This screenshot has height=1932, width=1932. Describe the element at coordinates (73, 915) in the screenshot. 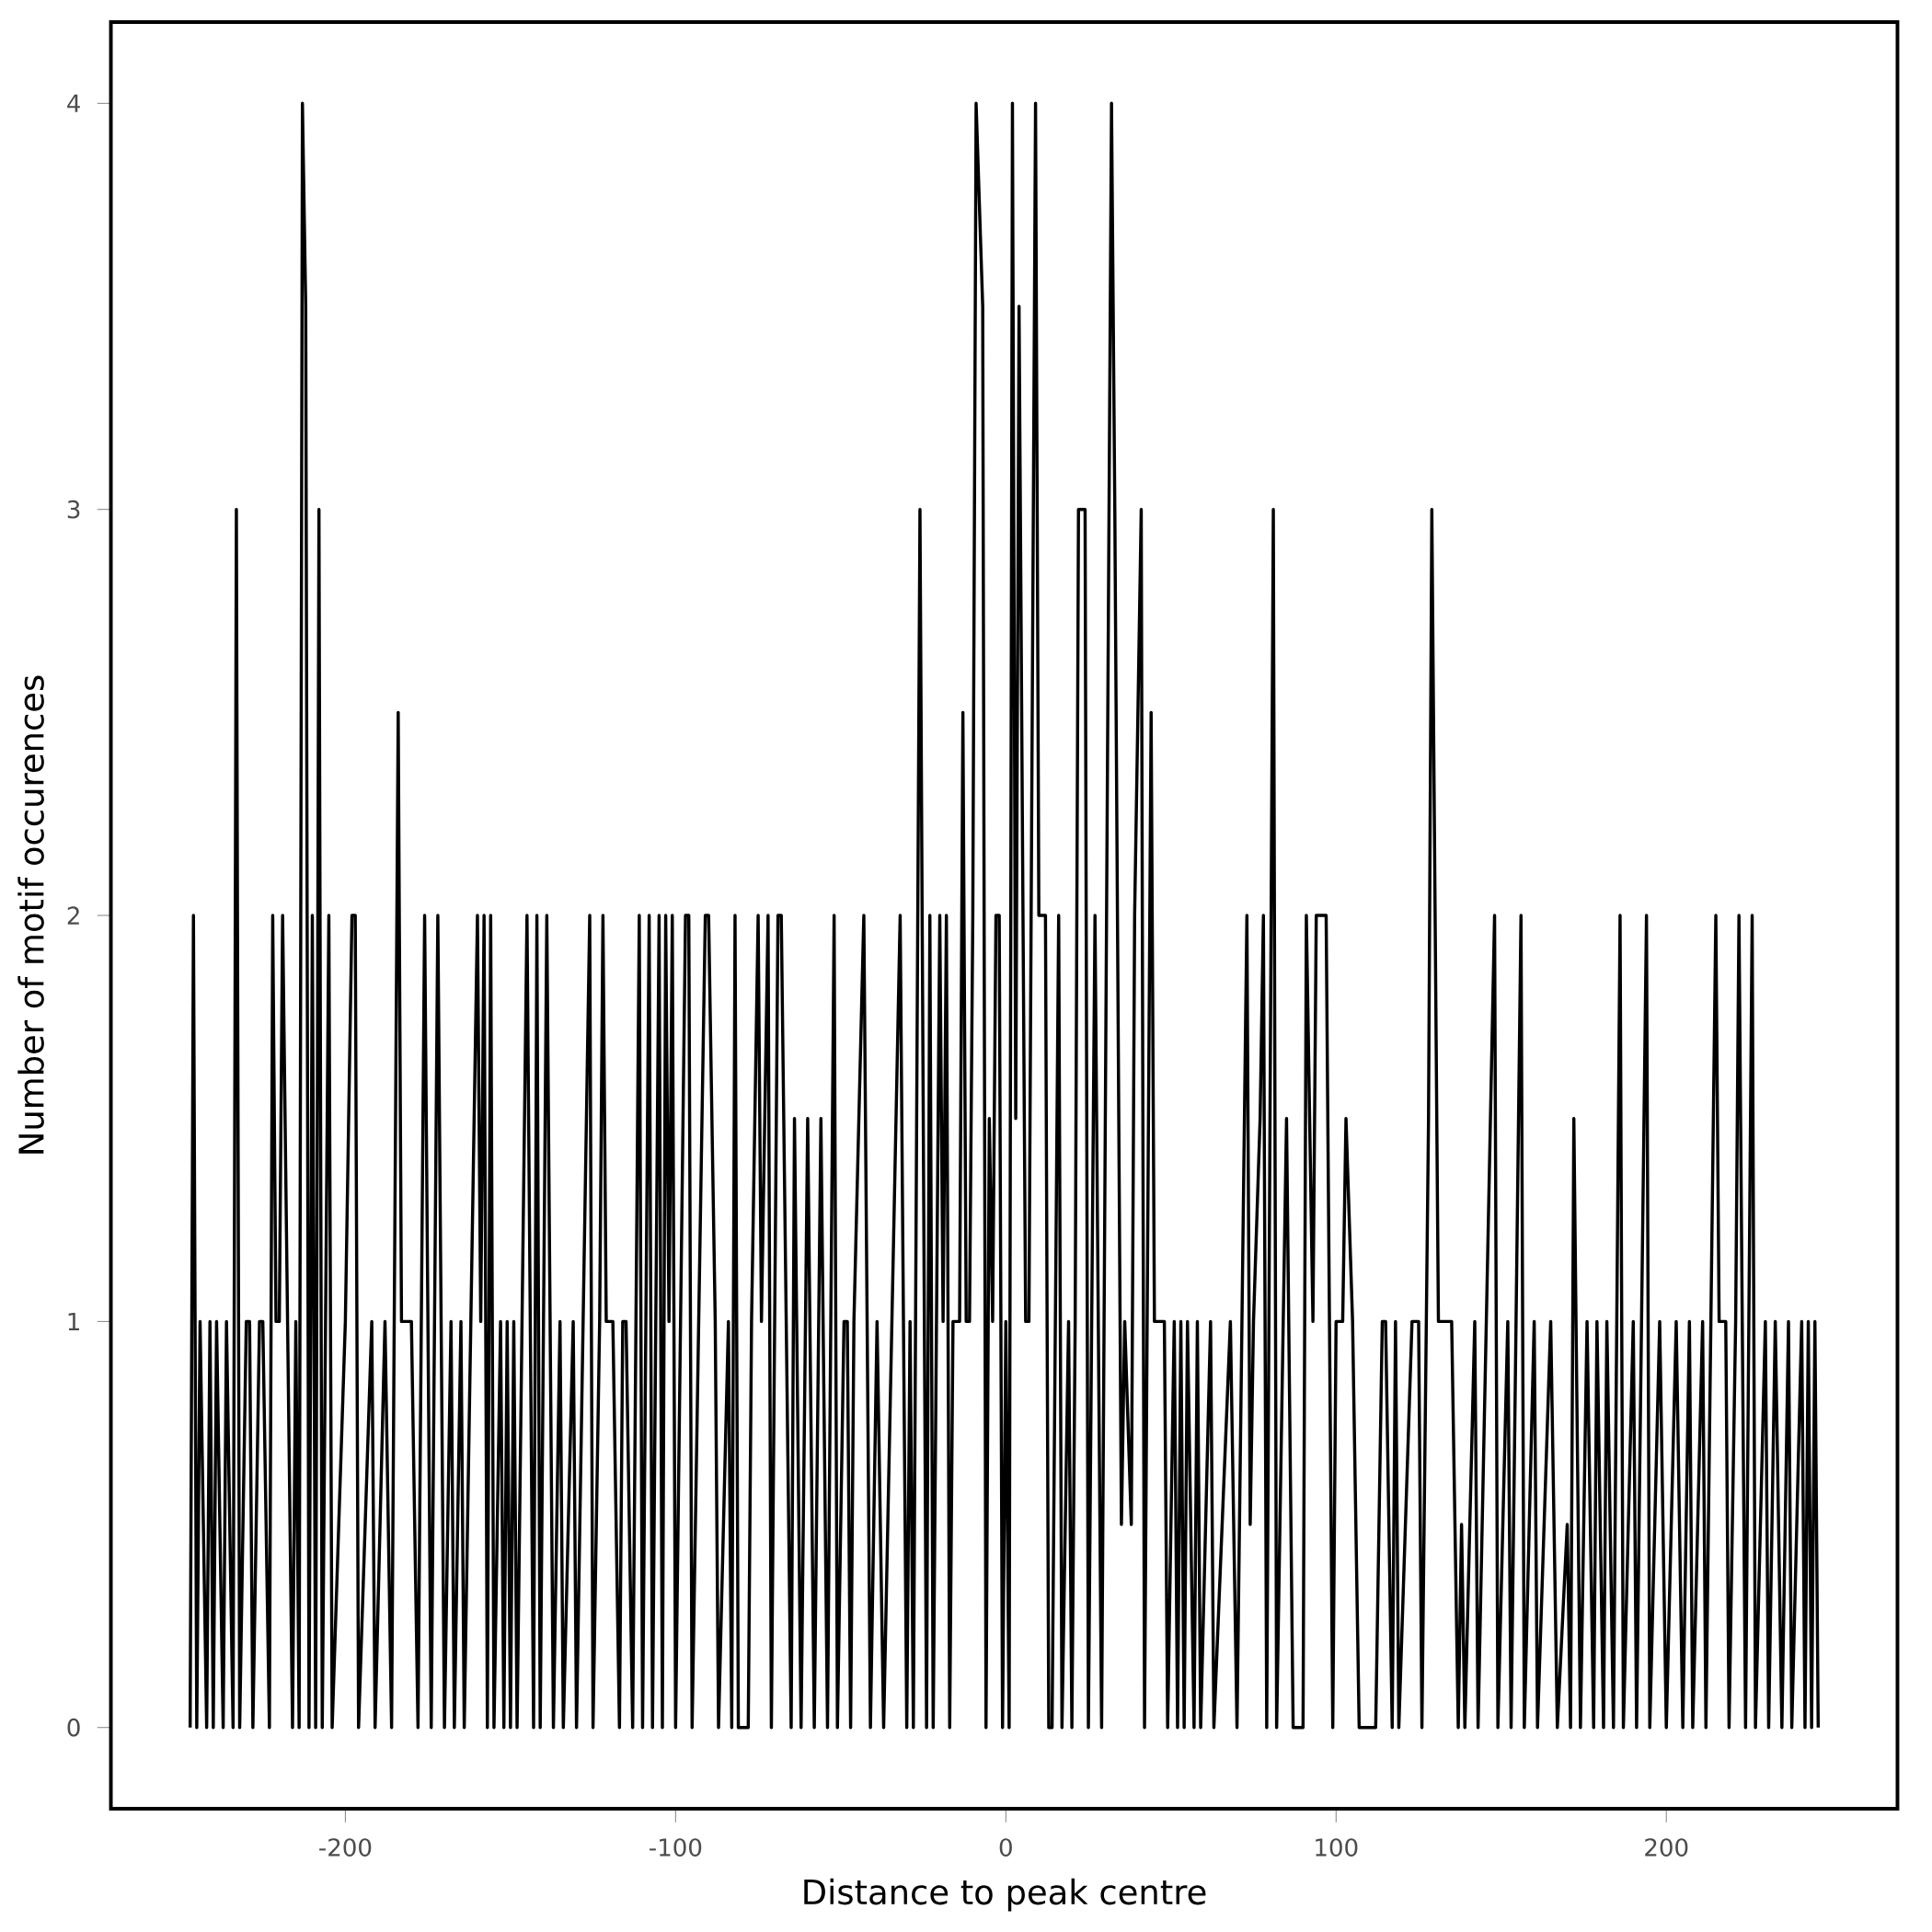

I see `y-tick-label: 2` at that location.